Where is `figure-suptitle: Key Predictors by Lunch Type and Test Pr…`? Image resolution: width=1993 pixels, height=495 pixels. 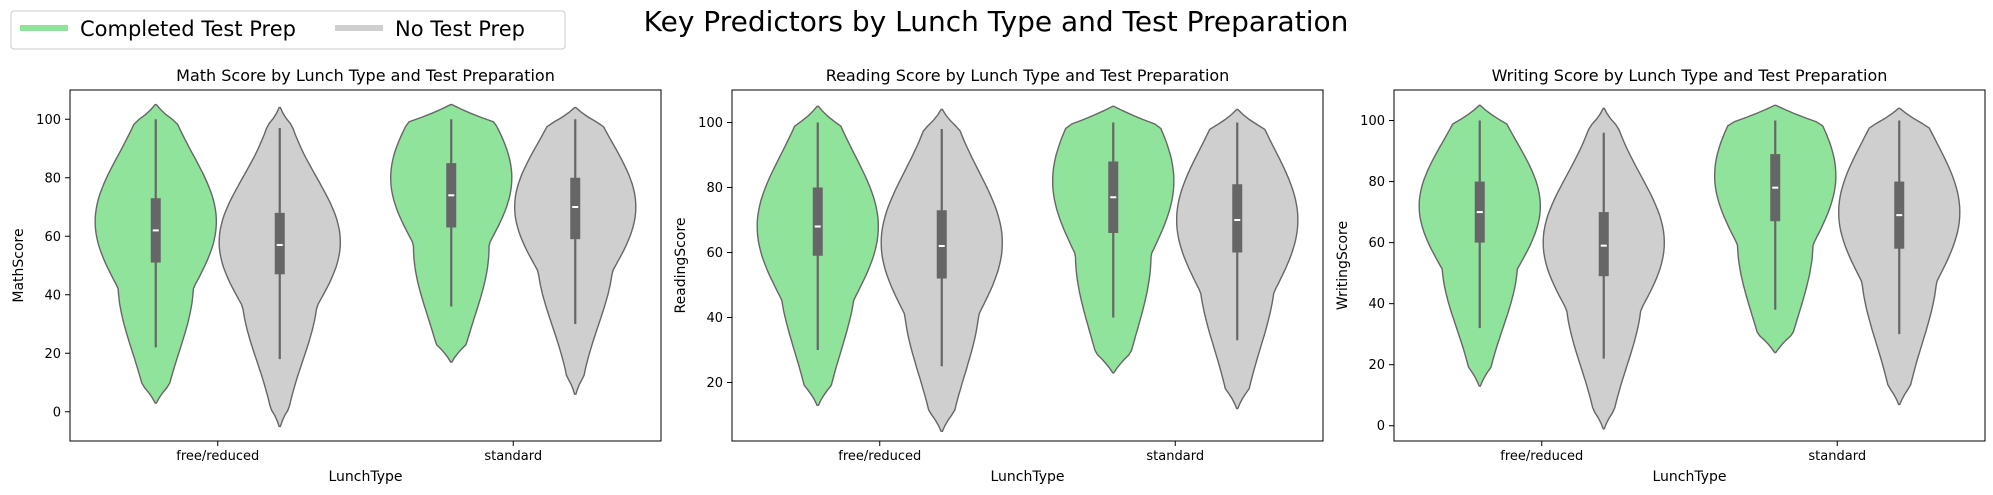
figure-suptitle: Key Predictors by Lunch Type and Test Pr… is located at coordinates (996, 21).